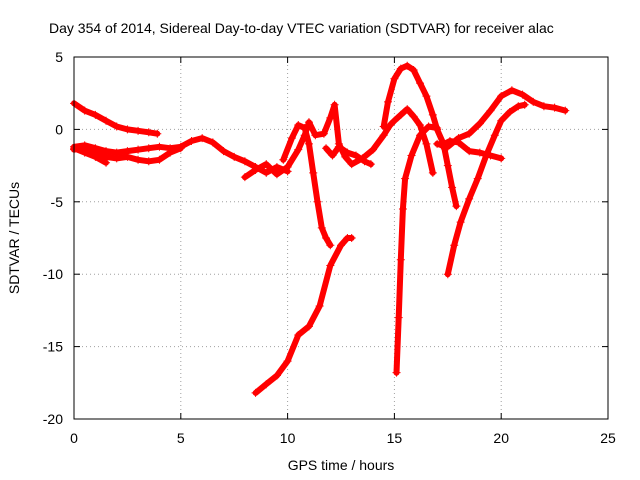 The width and height of the screenshot is (640, 480). What do you see at coordinates (348, 155) in the screenshot?
I see `data-series-sat-g` at bounding box center [348, 155].